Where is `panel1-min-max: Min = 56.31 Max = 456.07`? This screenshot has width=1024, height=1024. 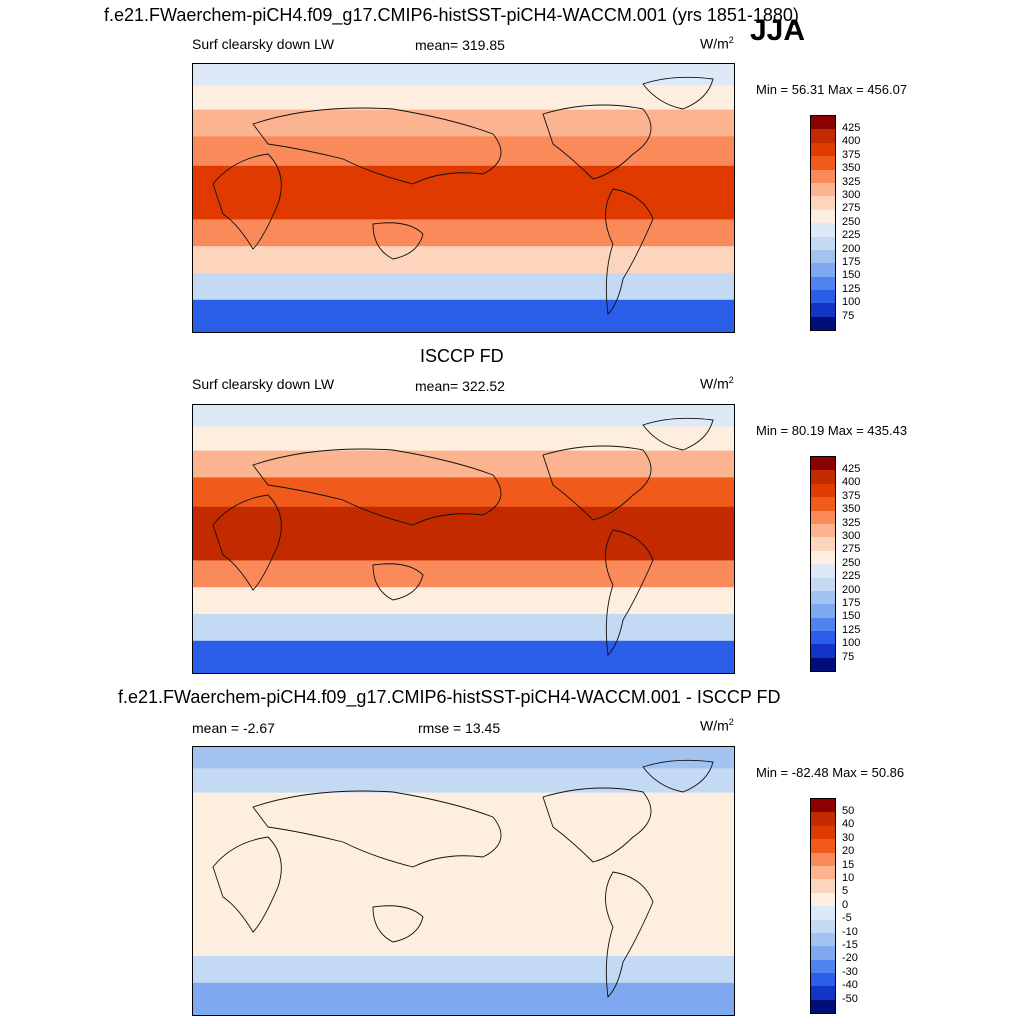
panel1-min-max: Min = 56.31 Max = 456.07 is located at coordinates (832, 89).